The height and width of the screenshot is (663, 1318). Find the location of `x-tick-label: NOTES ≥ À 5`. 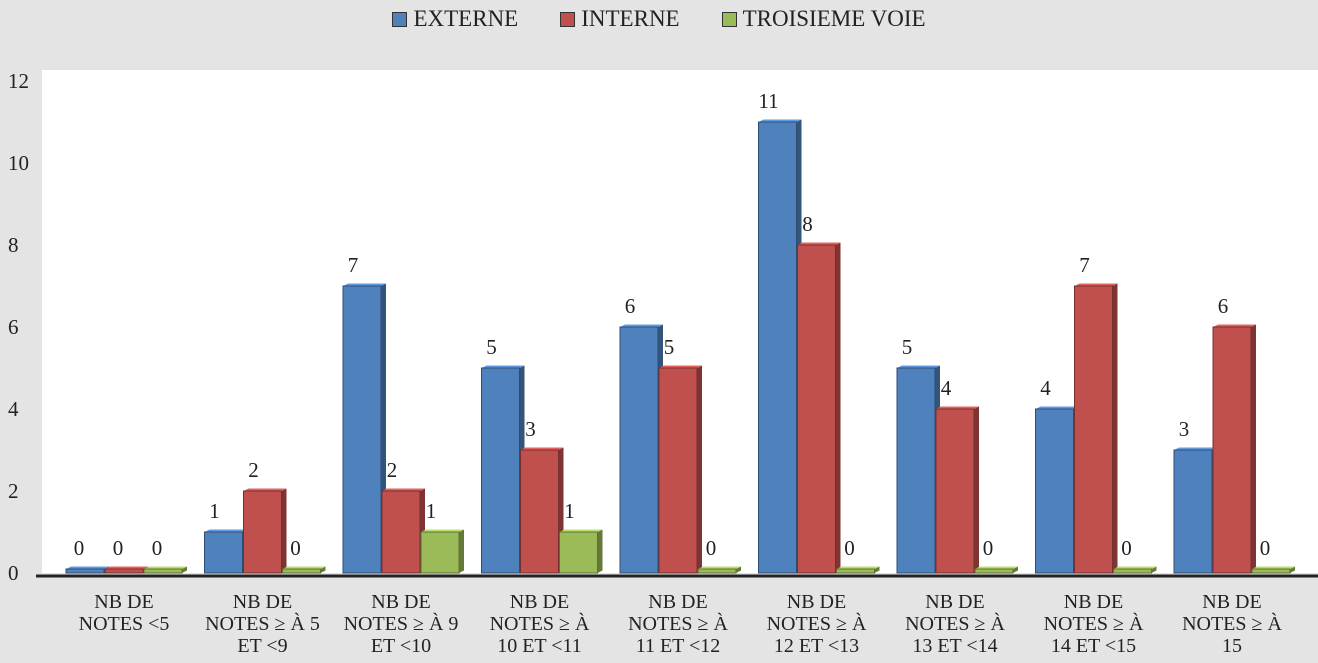

x-tick-label: NOTES ≥ À 5 is located at coordinates (262, 623).